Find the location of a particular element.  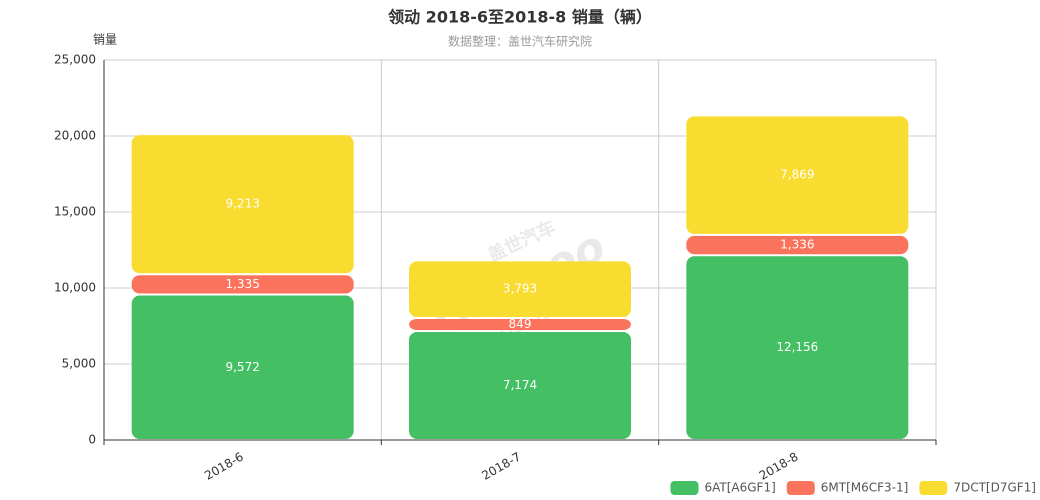

x-tick-label: 2018-6 is located at coordinates (224, 466).